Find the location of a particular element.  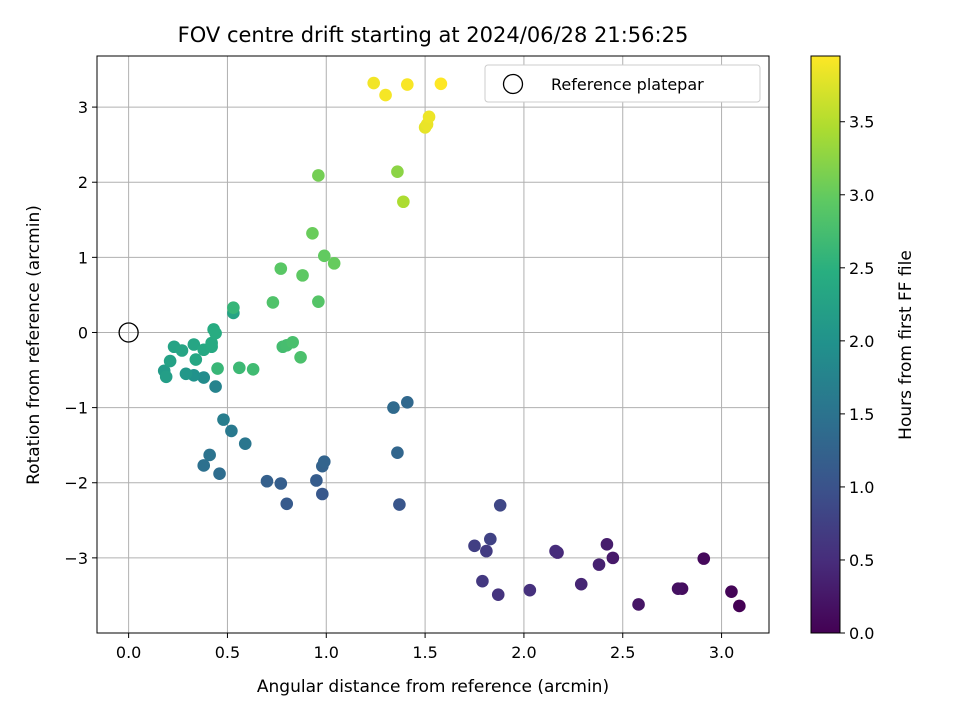

reference-platepar-marker is located at coordinates (128, 332).